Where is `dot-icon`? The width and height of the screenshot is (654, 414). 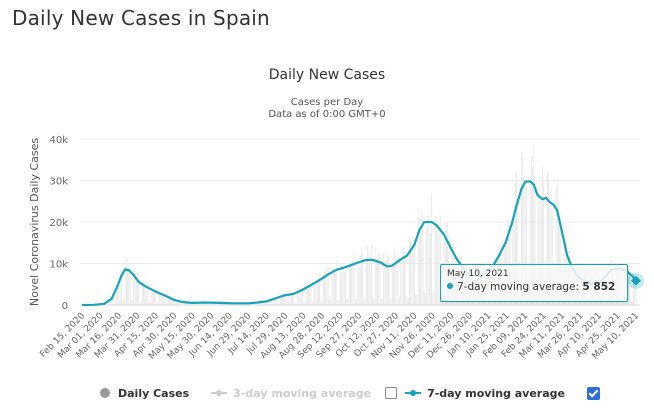
dot-icon is located at coordinates (105, 393).